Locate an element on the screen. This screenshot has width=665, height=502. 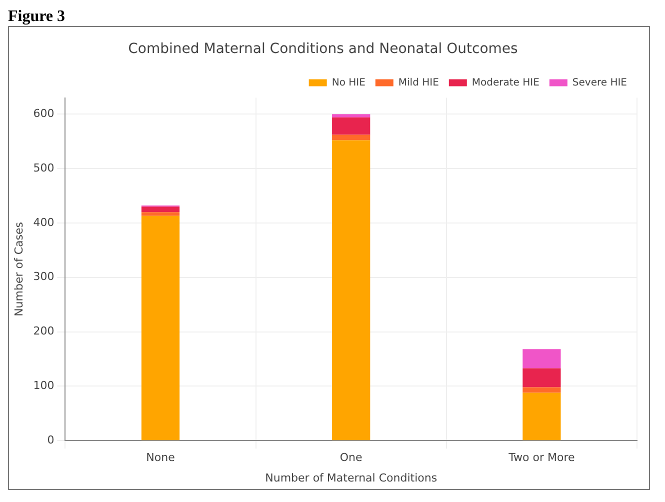
legend-label: Severe HIE is located at coordinates (600, 82).